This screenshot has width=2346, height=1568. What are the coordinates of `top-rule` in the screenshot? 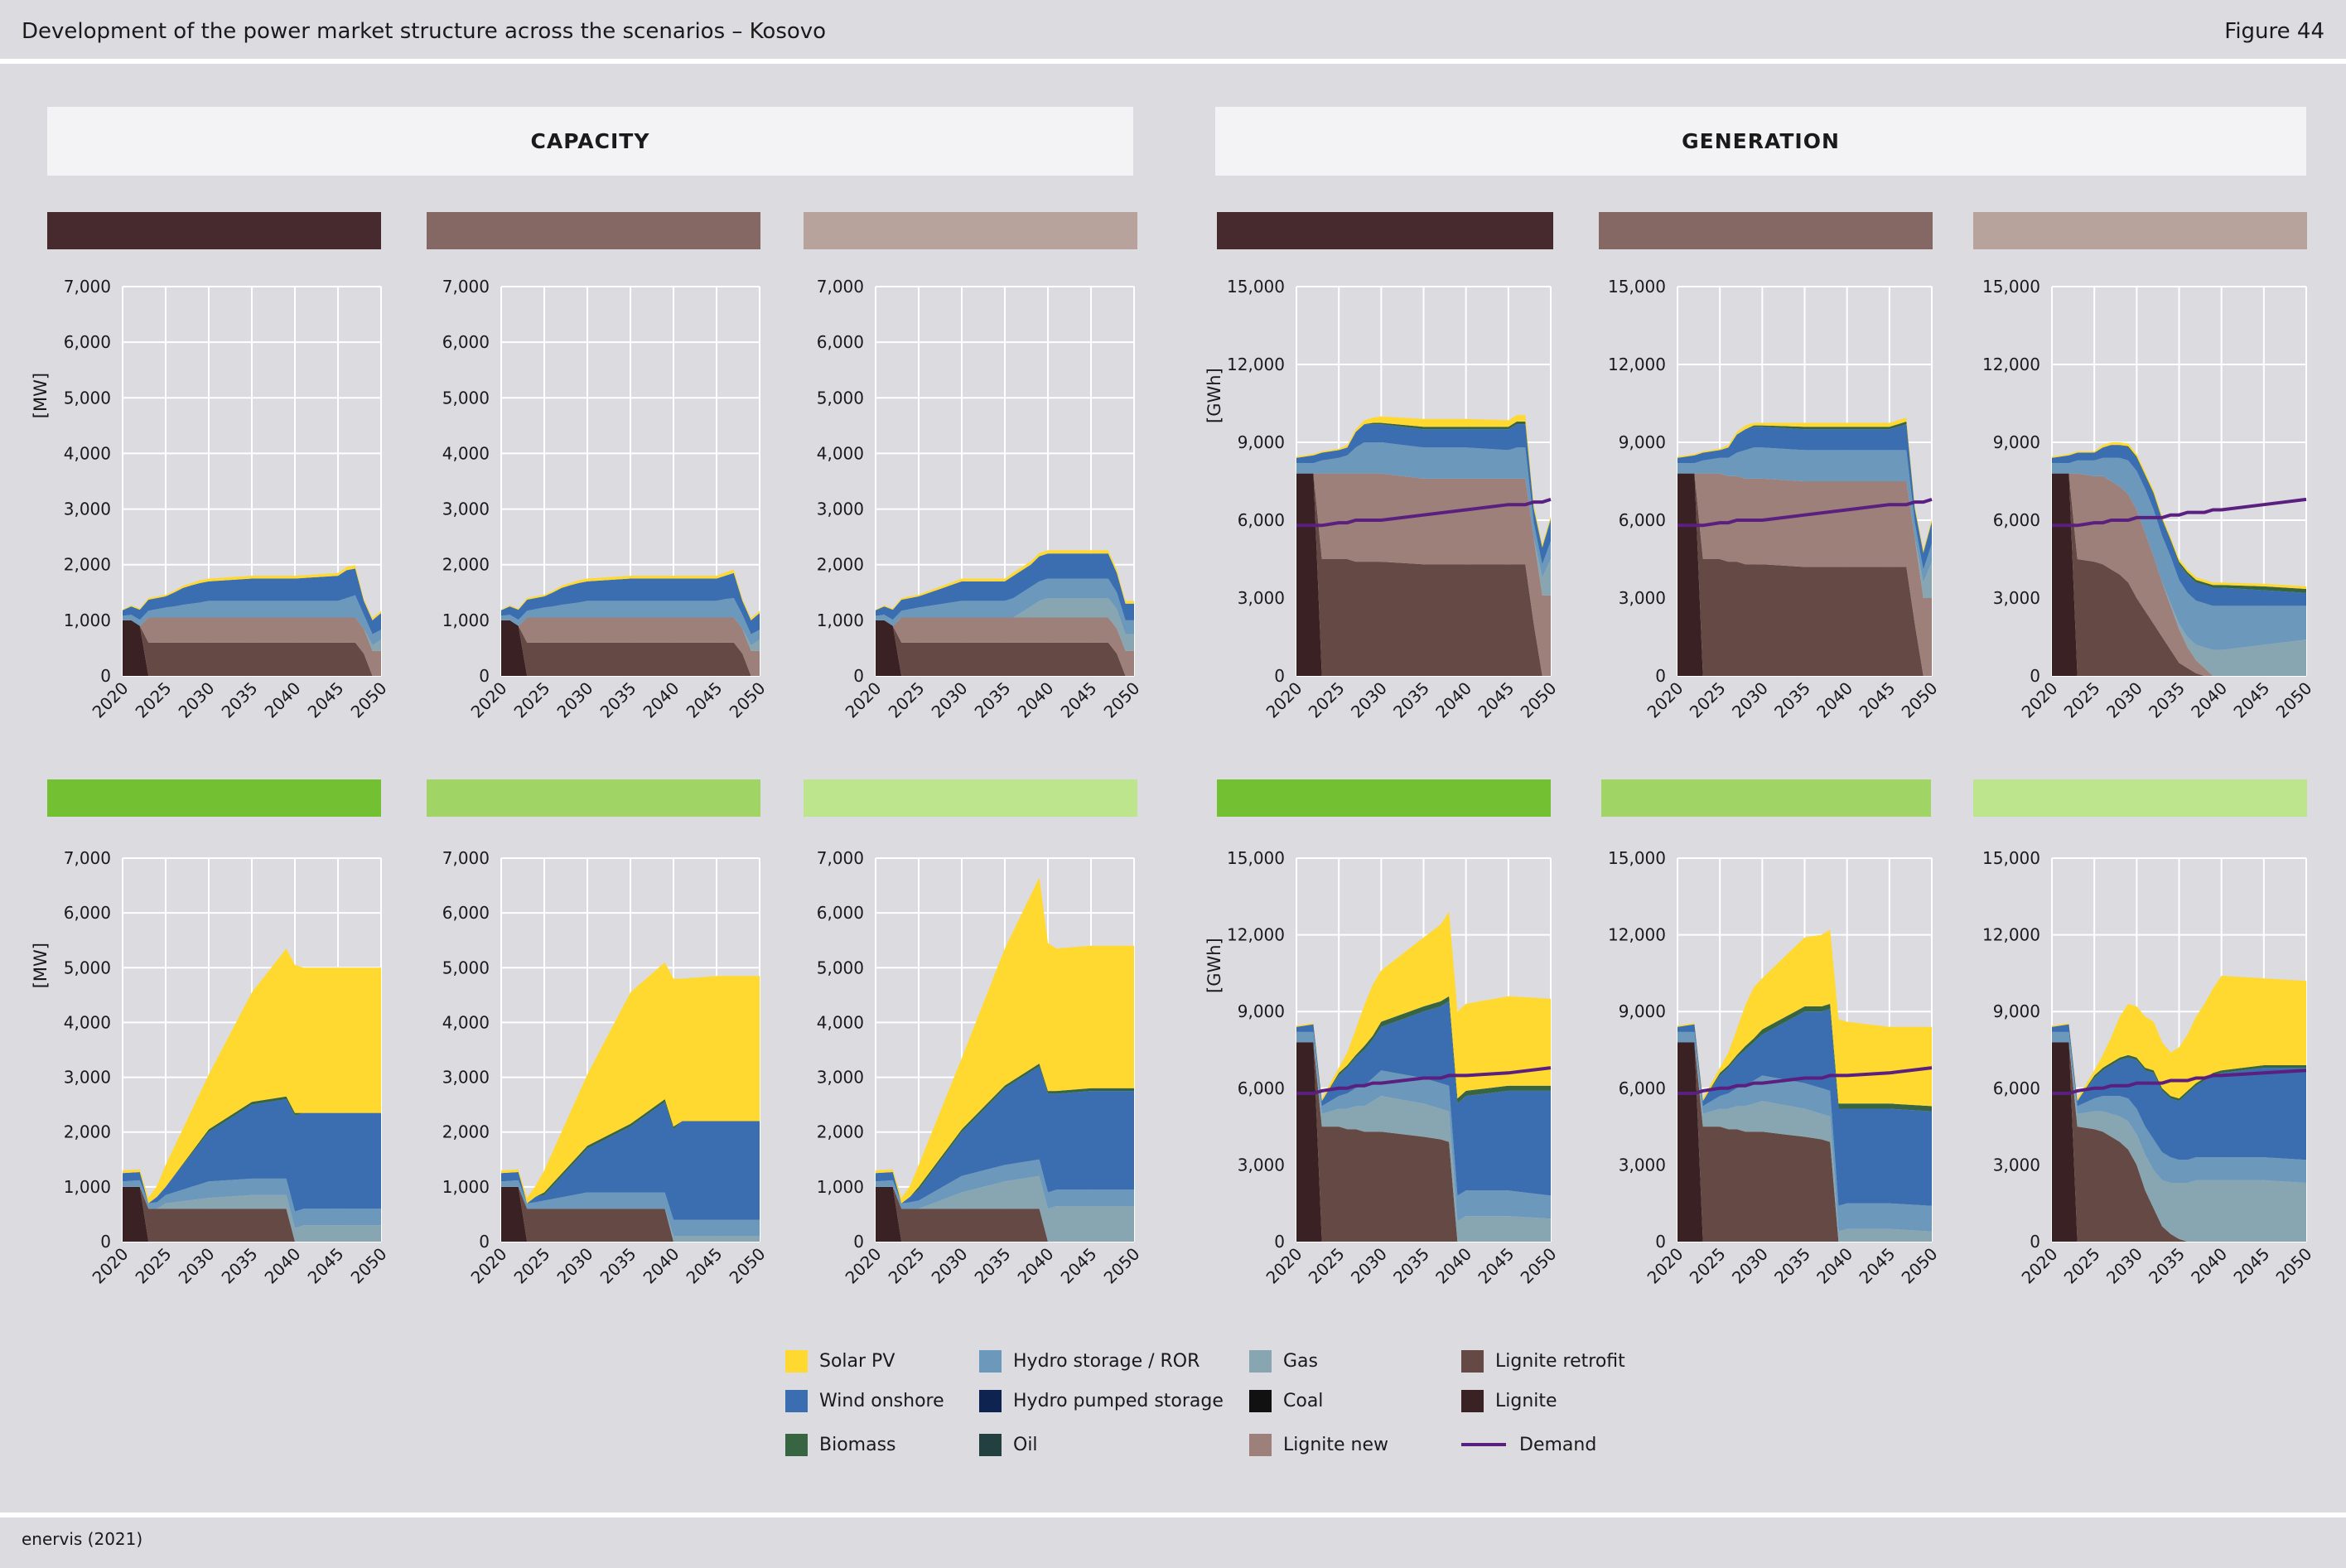 It's located at (1173, 61).